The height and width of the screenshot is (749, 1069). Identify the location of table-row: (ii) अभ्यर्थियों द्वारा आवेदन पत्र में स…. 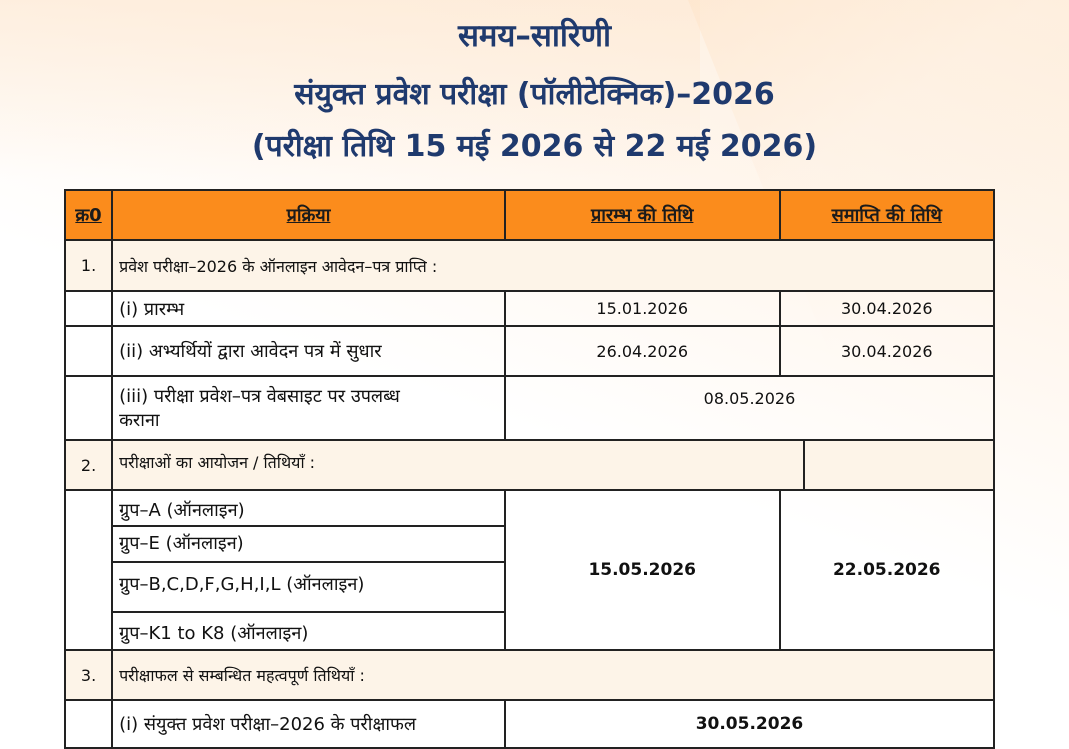
(529, 351).